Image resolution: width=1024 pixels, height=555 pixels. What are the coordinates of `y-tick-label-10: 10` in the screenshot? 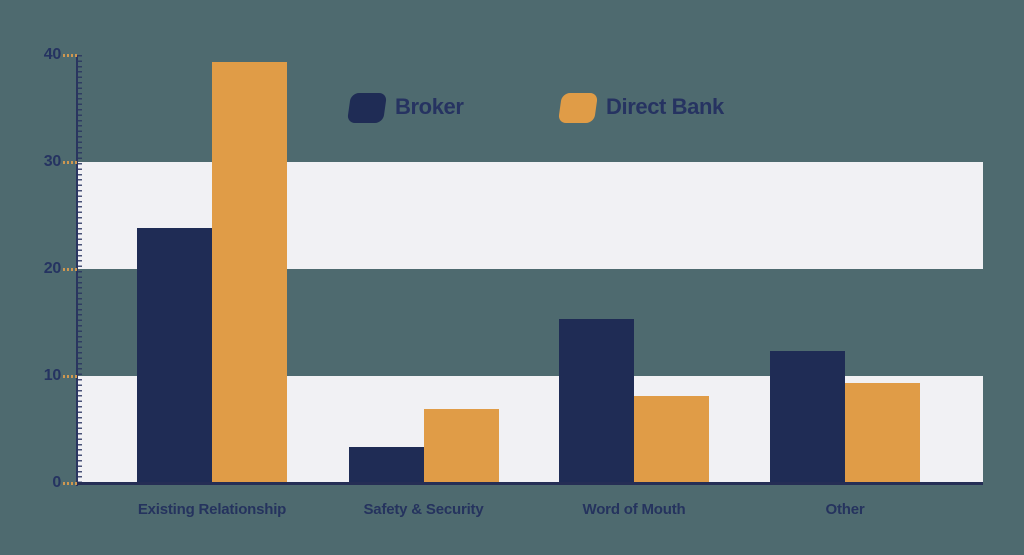 It's located at (52, 375).